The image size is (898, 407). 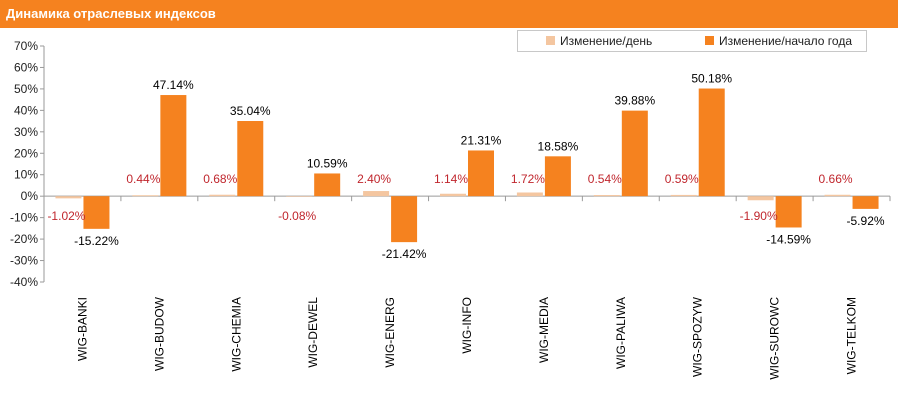 What do you see at coordinates (788, 239) in the screenshot?
I see `data-label-ytd: -14.59%` at bounding box center [788, 239].